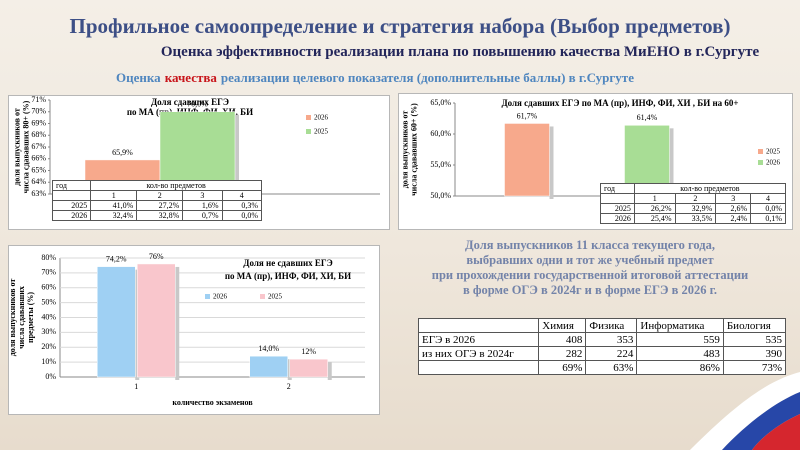  What do you see at coordinates (611, 367) in the screenshot?
I see `table-cell: 63%` at bounding box center [611, 367].